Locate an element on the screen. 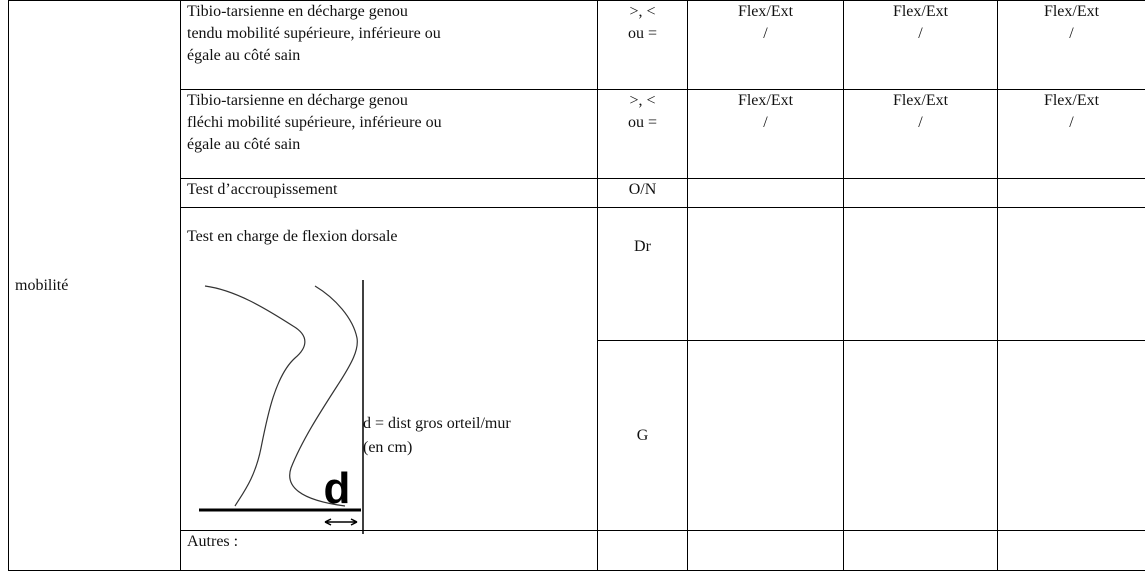 This screenshot has width=1145, height=571. text-line: tendu mobilité supérieure, inférieure ou is located at coordinates (389, 34).